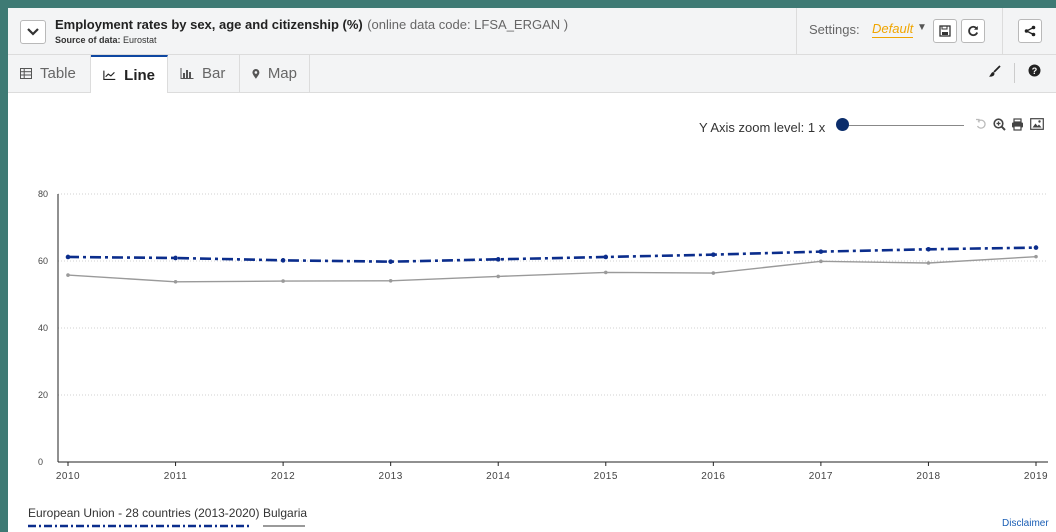 This screenshot has width=1056, height=532. I want to click on series-layer, so click(552, 264).